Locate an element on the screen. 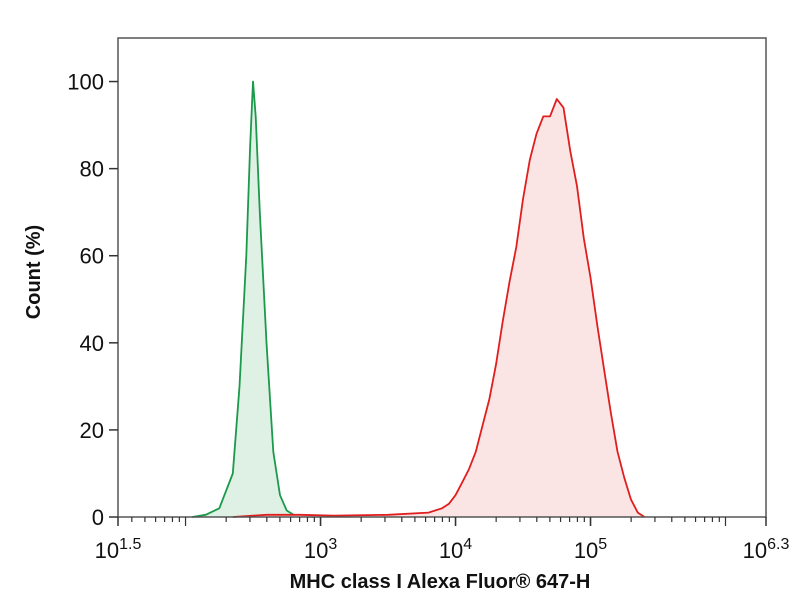 The height and width of the screenshot is (600, 804). series-1-area is located at coordinates (253, 299).